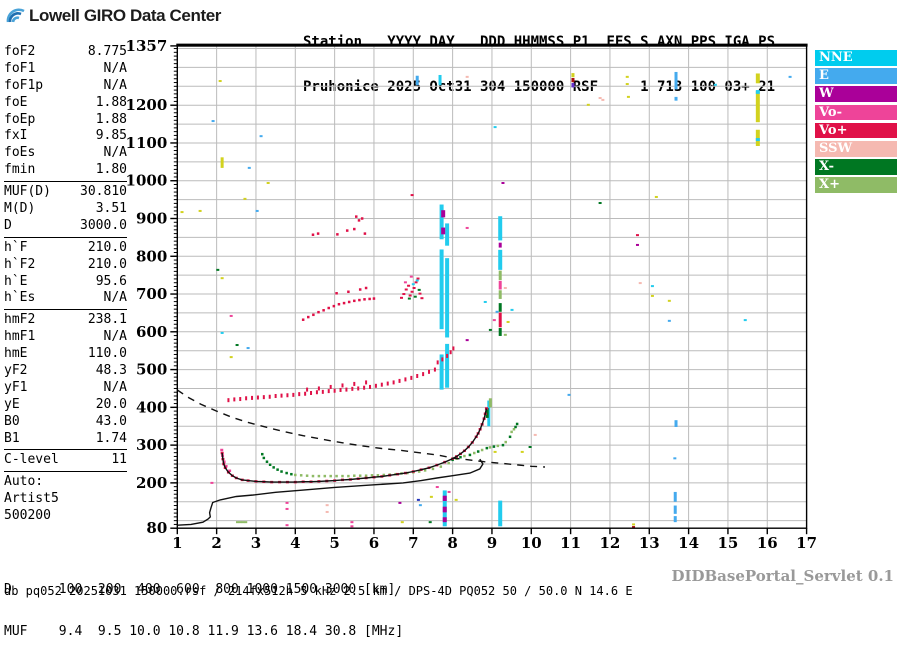  Describe the element at coordinates (610, 543) in the screenshot. I see `x-axis-label: 12` at that location.